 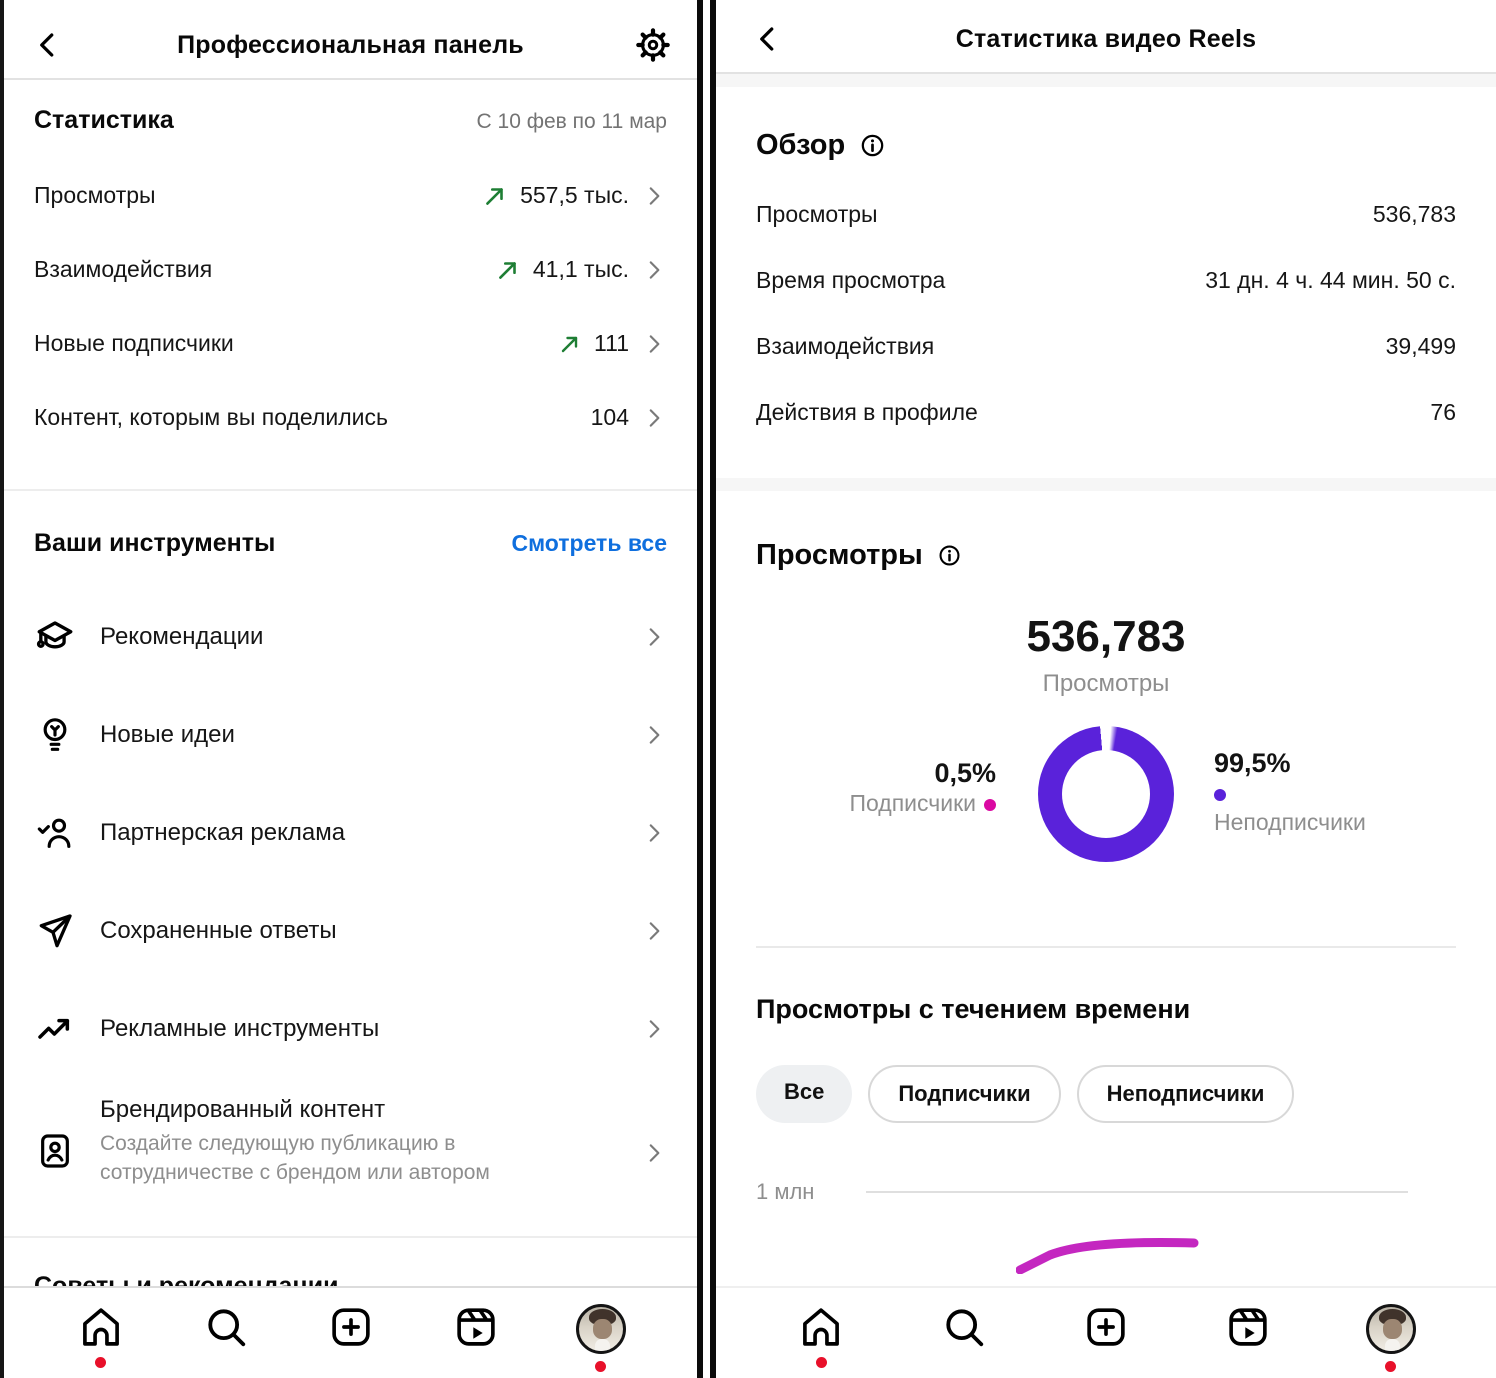 What do you see at coordinates (55, 931) in the screenshot?
I see `paper-plane-icon` at bounding box center [55, 931].